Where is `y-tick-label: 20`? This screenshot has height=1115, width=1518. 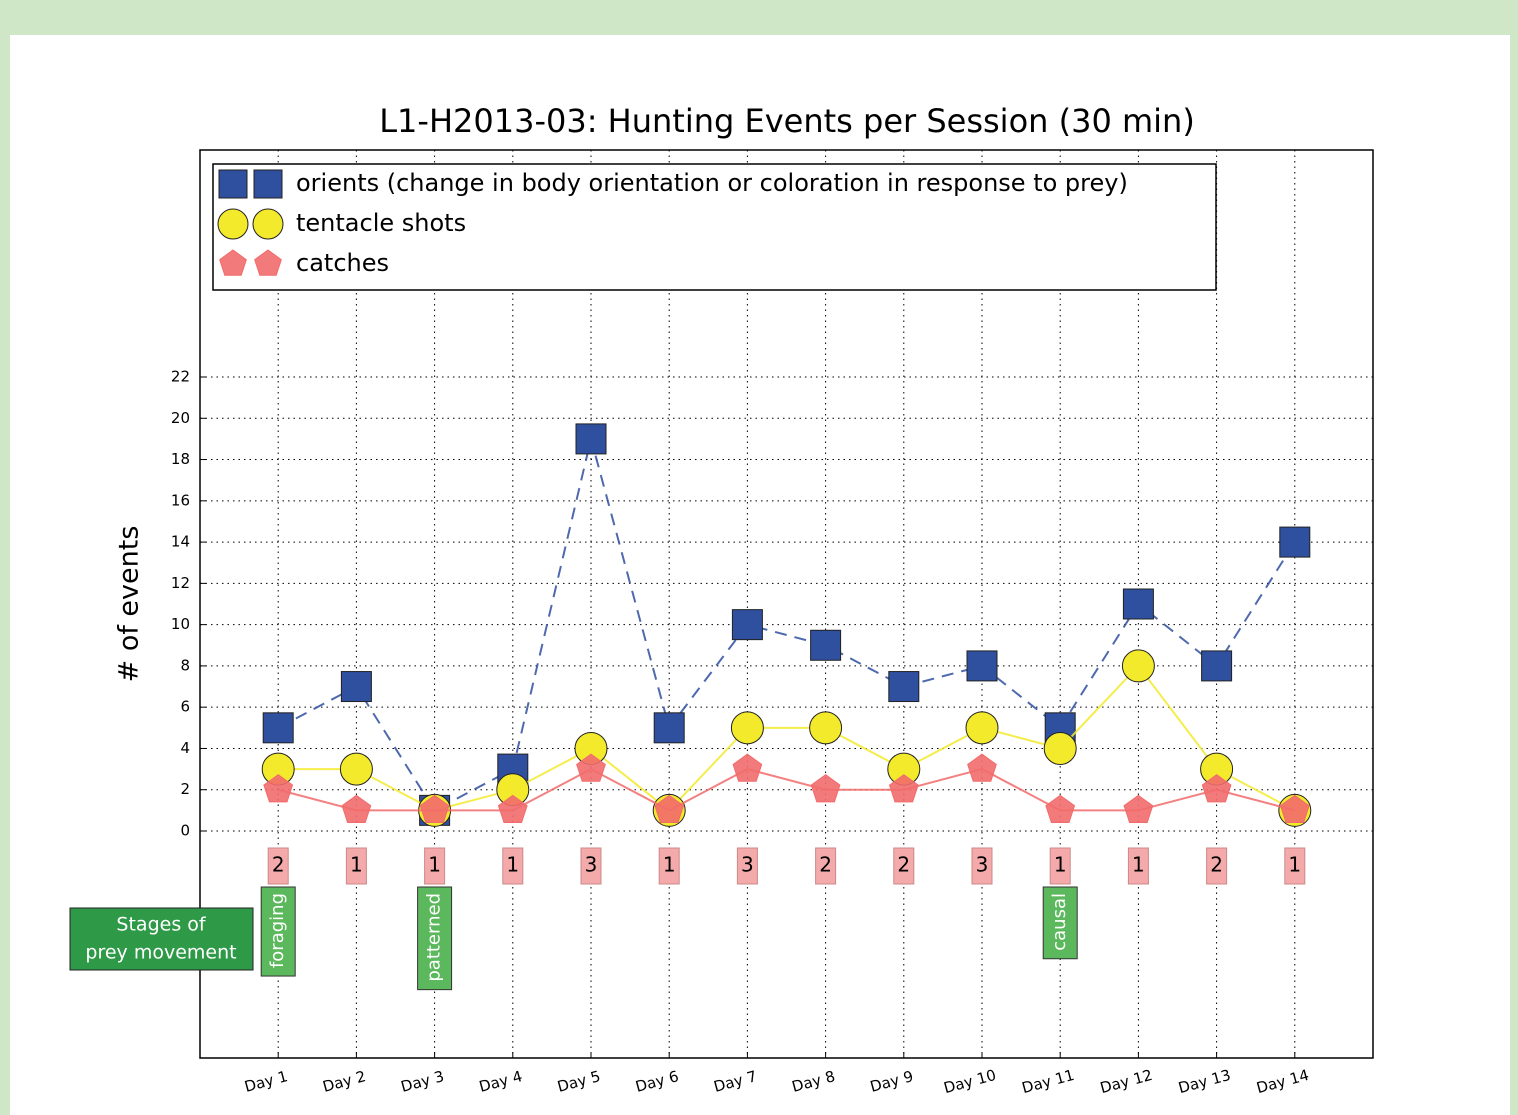 y-tick-label: 20 is located at coordinates (180, 418).